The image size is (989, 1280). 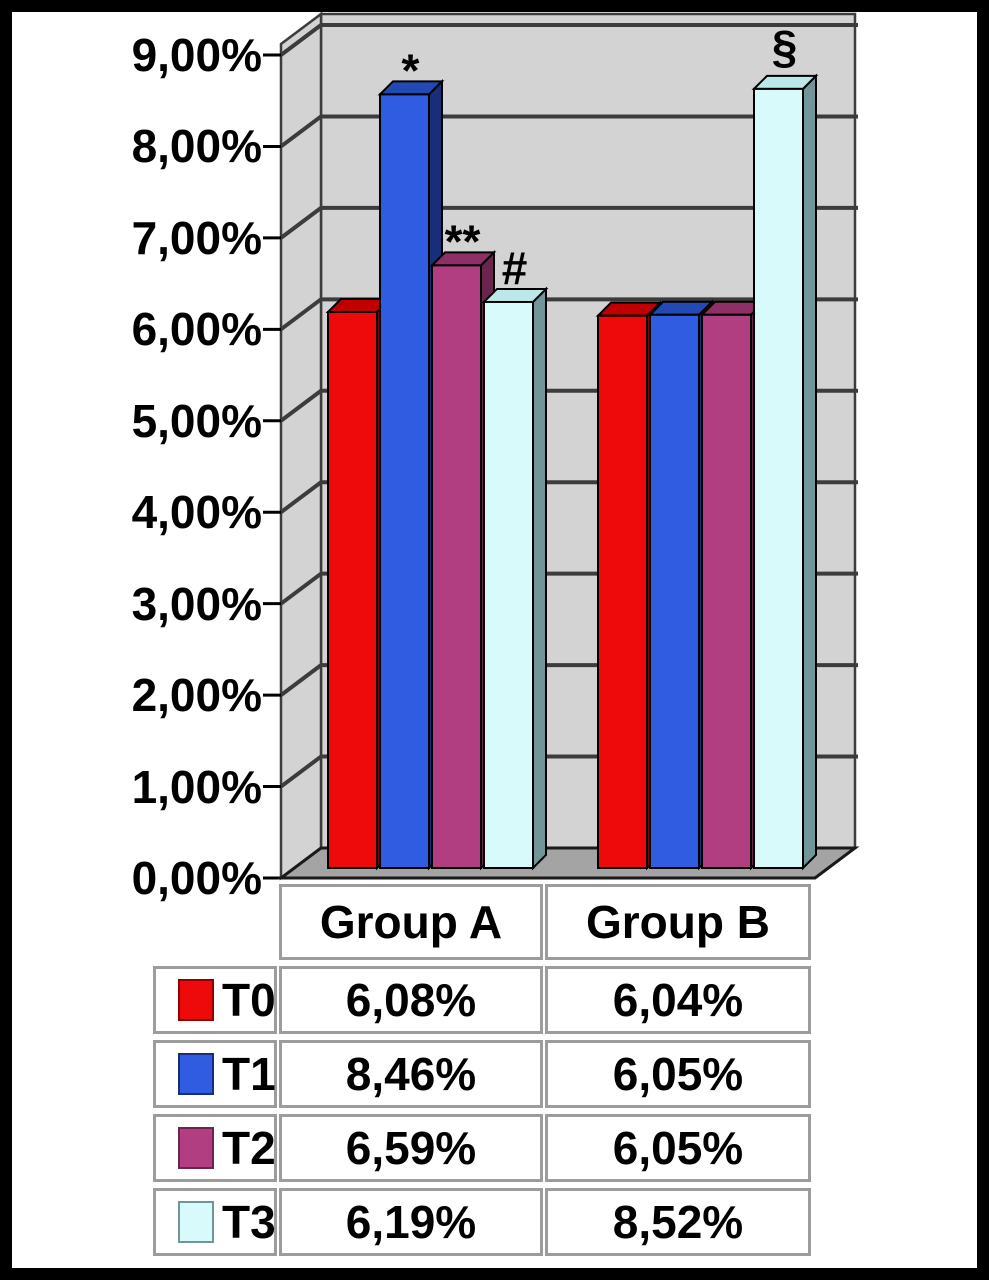 What do you see at coordinates (196, 512) in the screenshot?
I see `y-tick-label-4: 4,00%` at bounding box center [196, 512].